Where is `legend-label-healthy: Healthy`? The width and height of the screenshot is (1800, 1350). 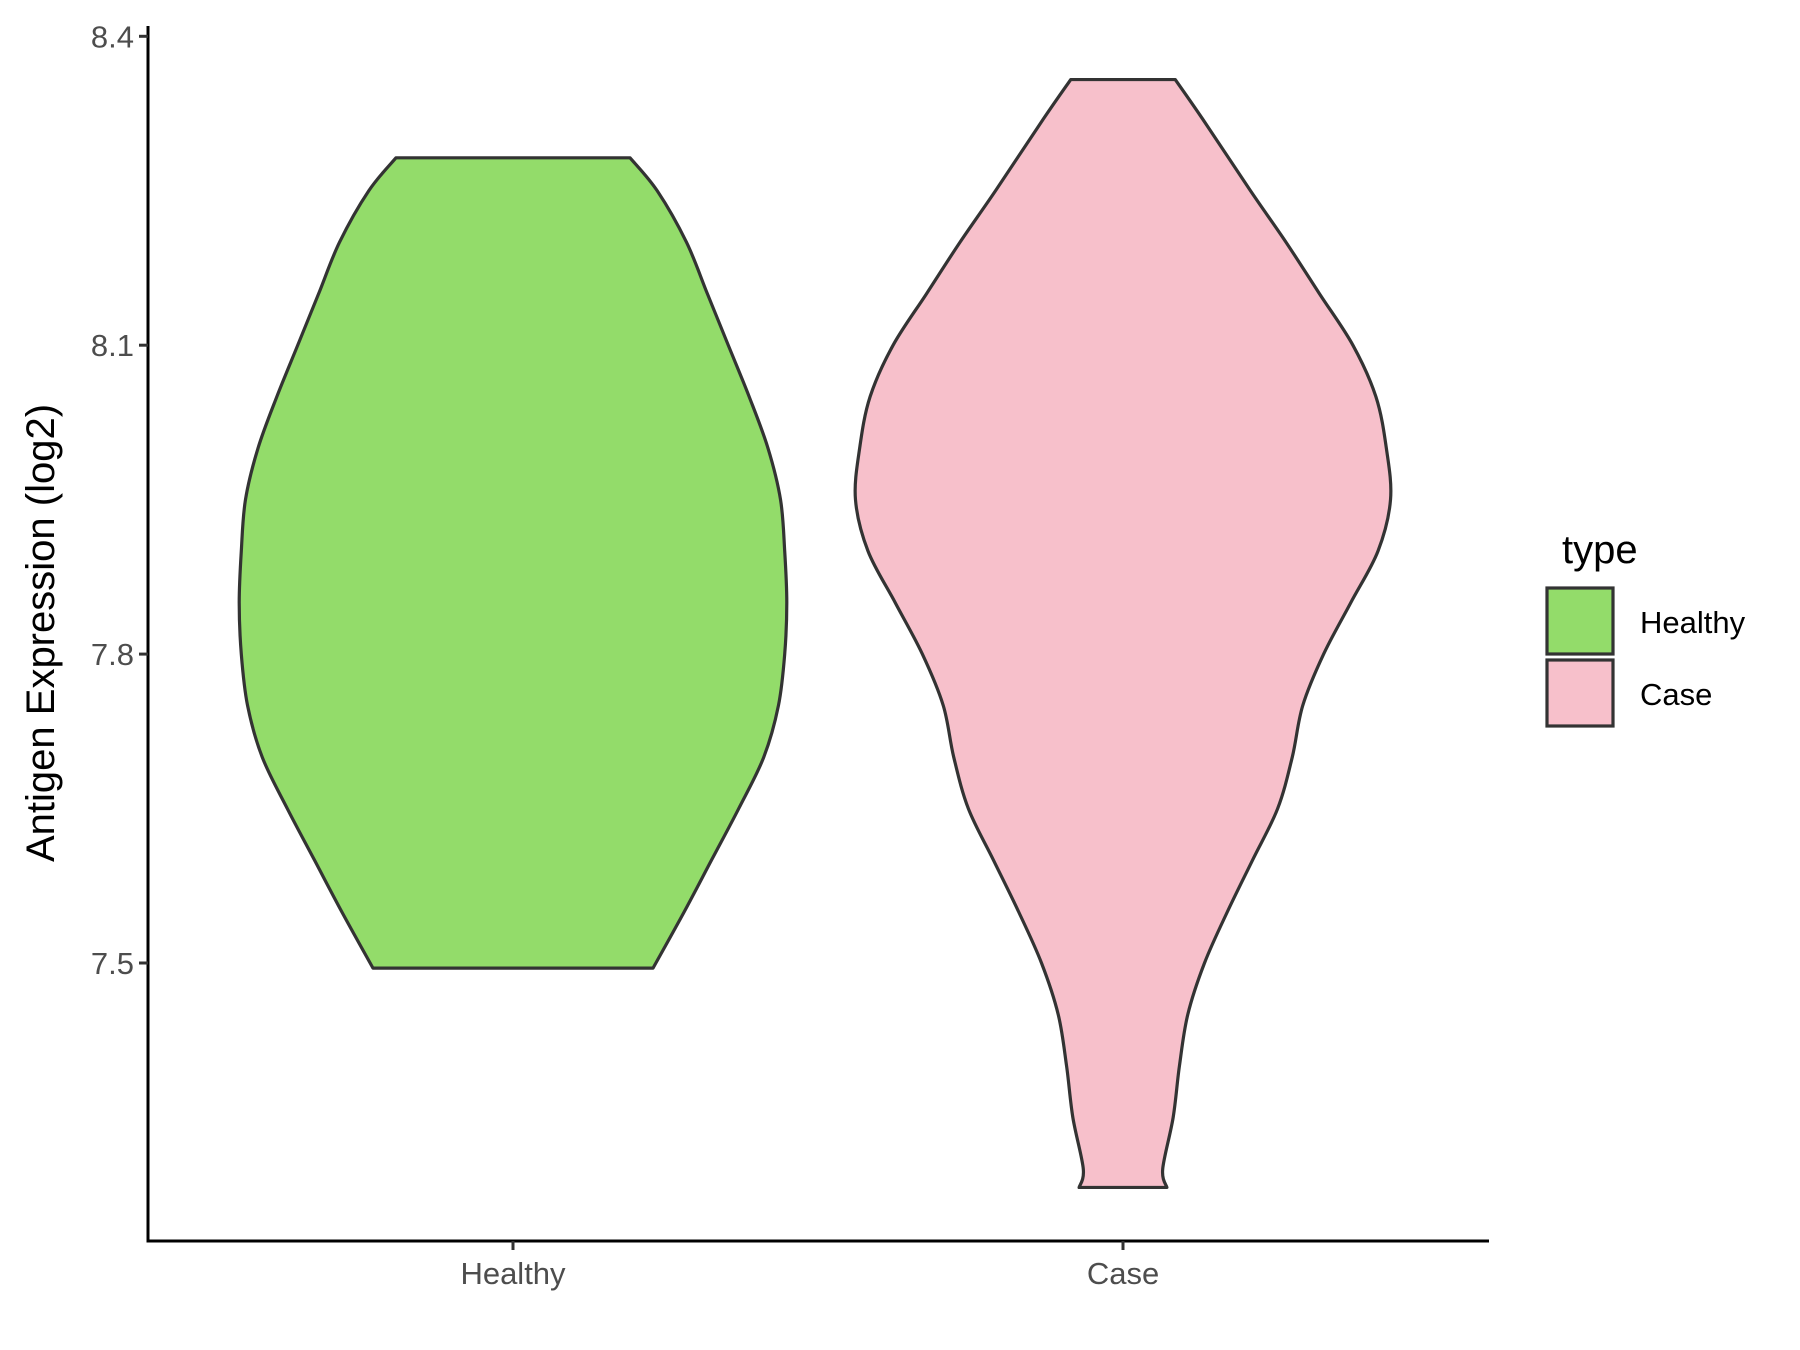 legend-label-healthy: Healthy is located at coordinates (1693, 622).